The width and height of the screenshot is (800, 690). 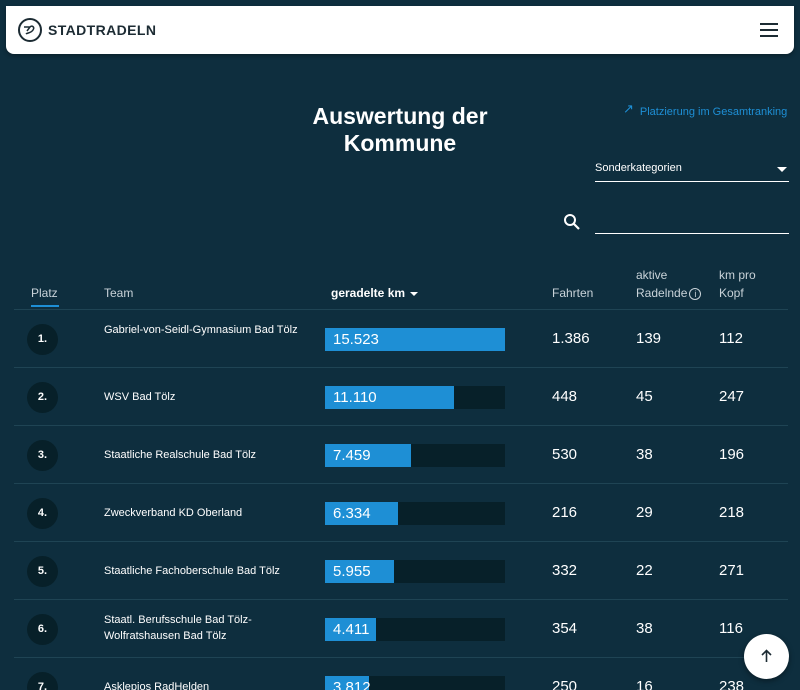 I want to click on aktive-value: 16, so click(x=644, y=684).